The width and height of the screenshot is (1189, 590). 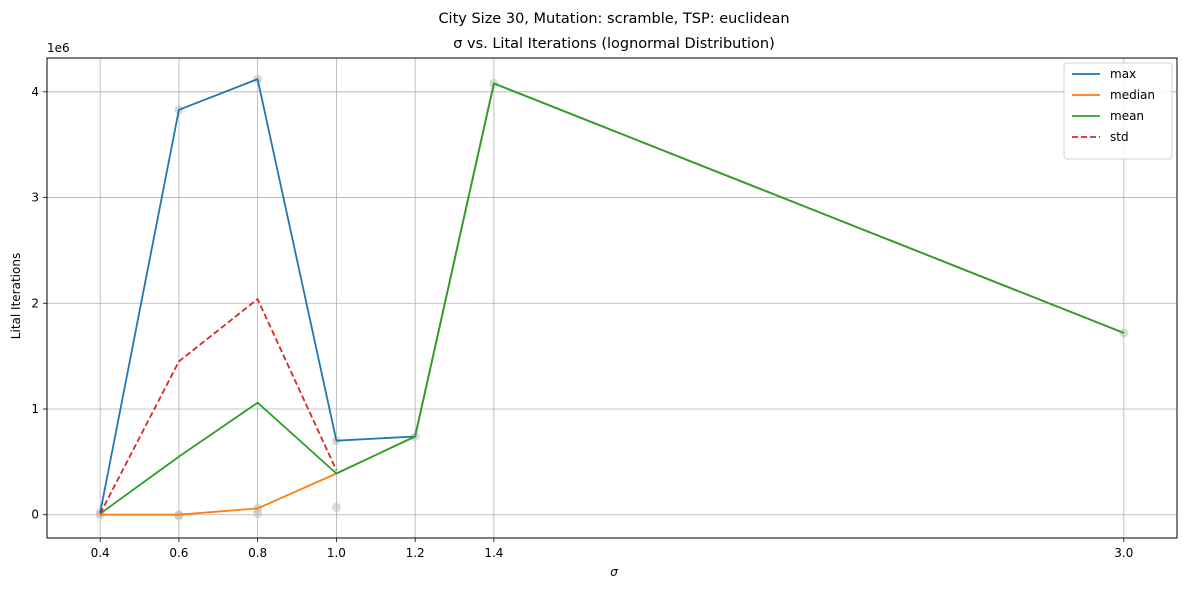 I want to click on legend: max median mean std, so click(x=1118, y=111).